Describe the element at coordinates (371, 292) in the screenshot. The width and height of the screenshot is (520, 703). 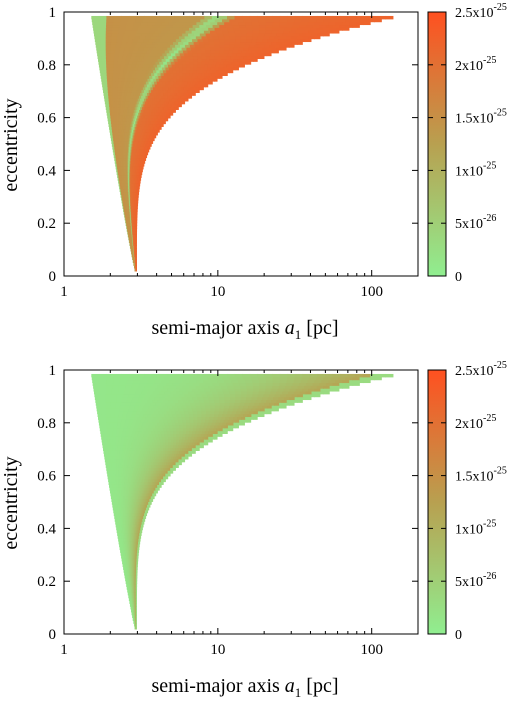
I see `x-tick-label: 100` at that location.